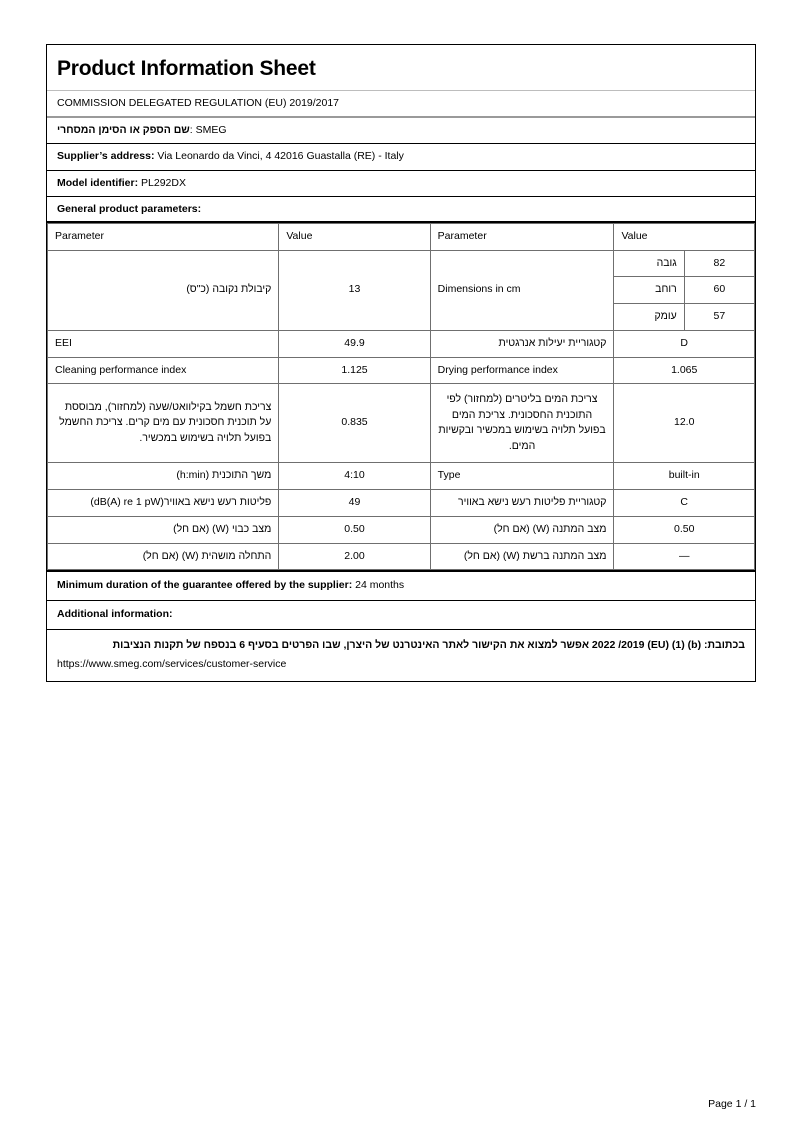 The width and height of the screenshot is (802, 1134). Describe the element at coordinates (98, 182) in the screenshot. I see `model-identifier-label: Model identifier:` at that location.